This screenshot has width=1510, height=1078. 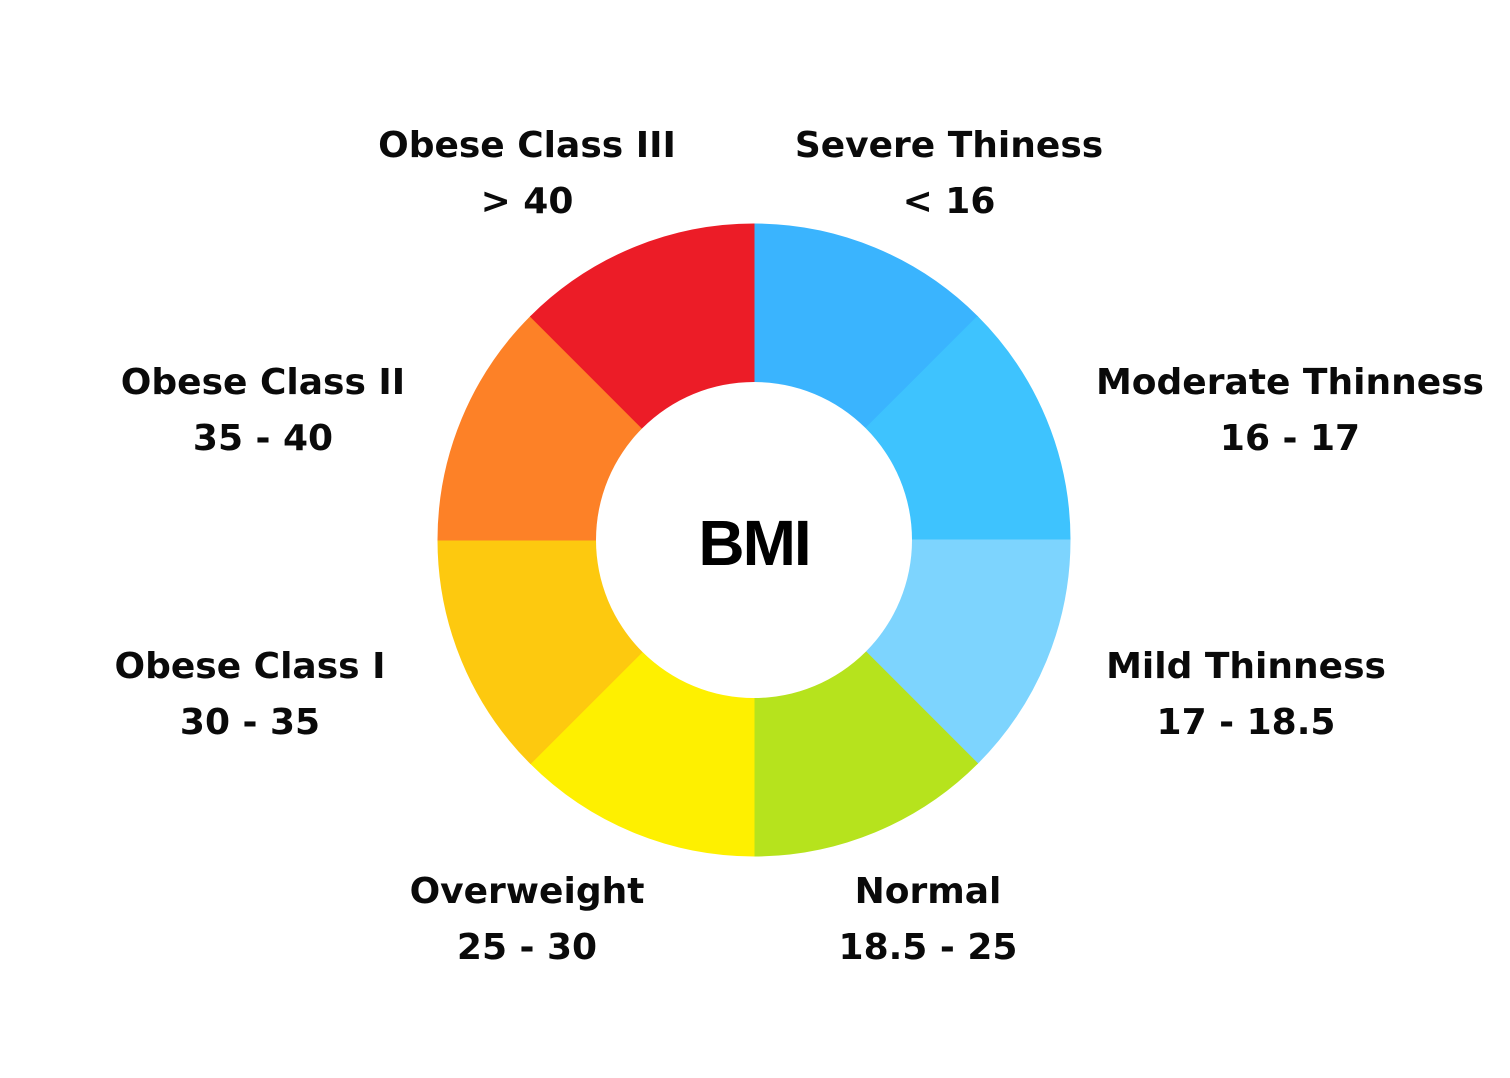 What do you see at coordinates (928, 947) in the screenshot?
I see `category-range: 18.5 - 25` at bounding box center [928, 947].